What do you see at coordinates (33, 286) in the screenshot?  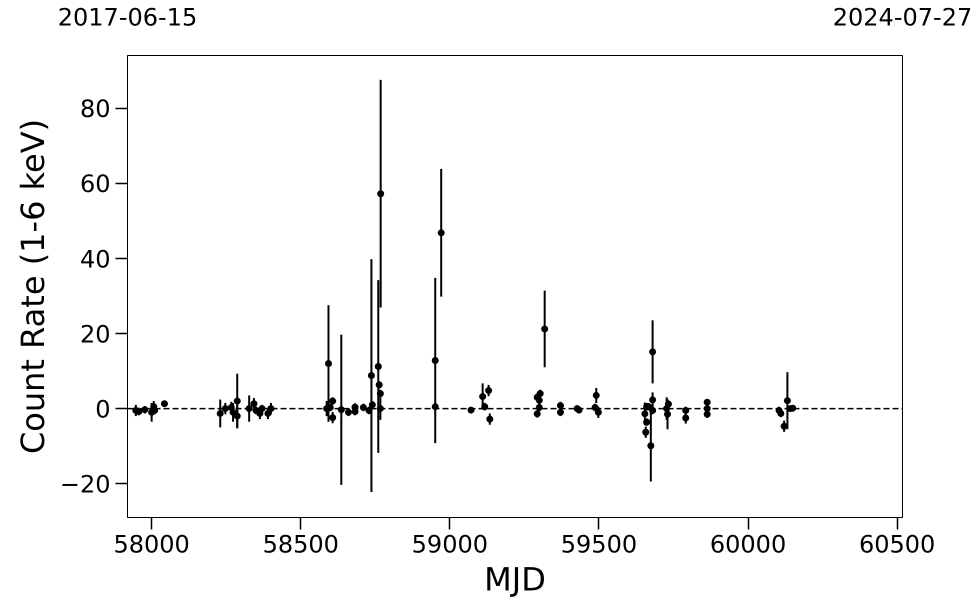 I see `y-axis-title: Count Rate (1-6 keV)` at bounding box center [33, 286].